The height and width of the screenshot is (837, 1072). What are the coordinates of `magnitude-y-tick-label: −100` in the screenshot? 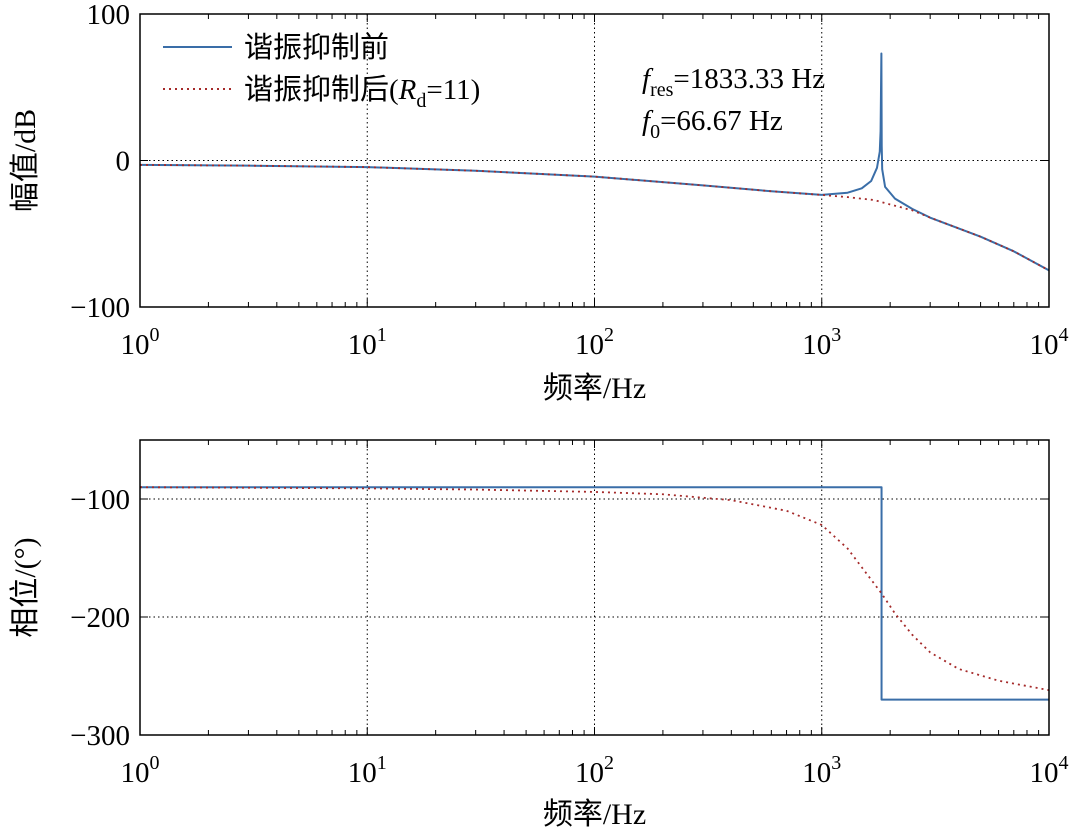 It's located at (100, 308).